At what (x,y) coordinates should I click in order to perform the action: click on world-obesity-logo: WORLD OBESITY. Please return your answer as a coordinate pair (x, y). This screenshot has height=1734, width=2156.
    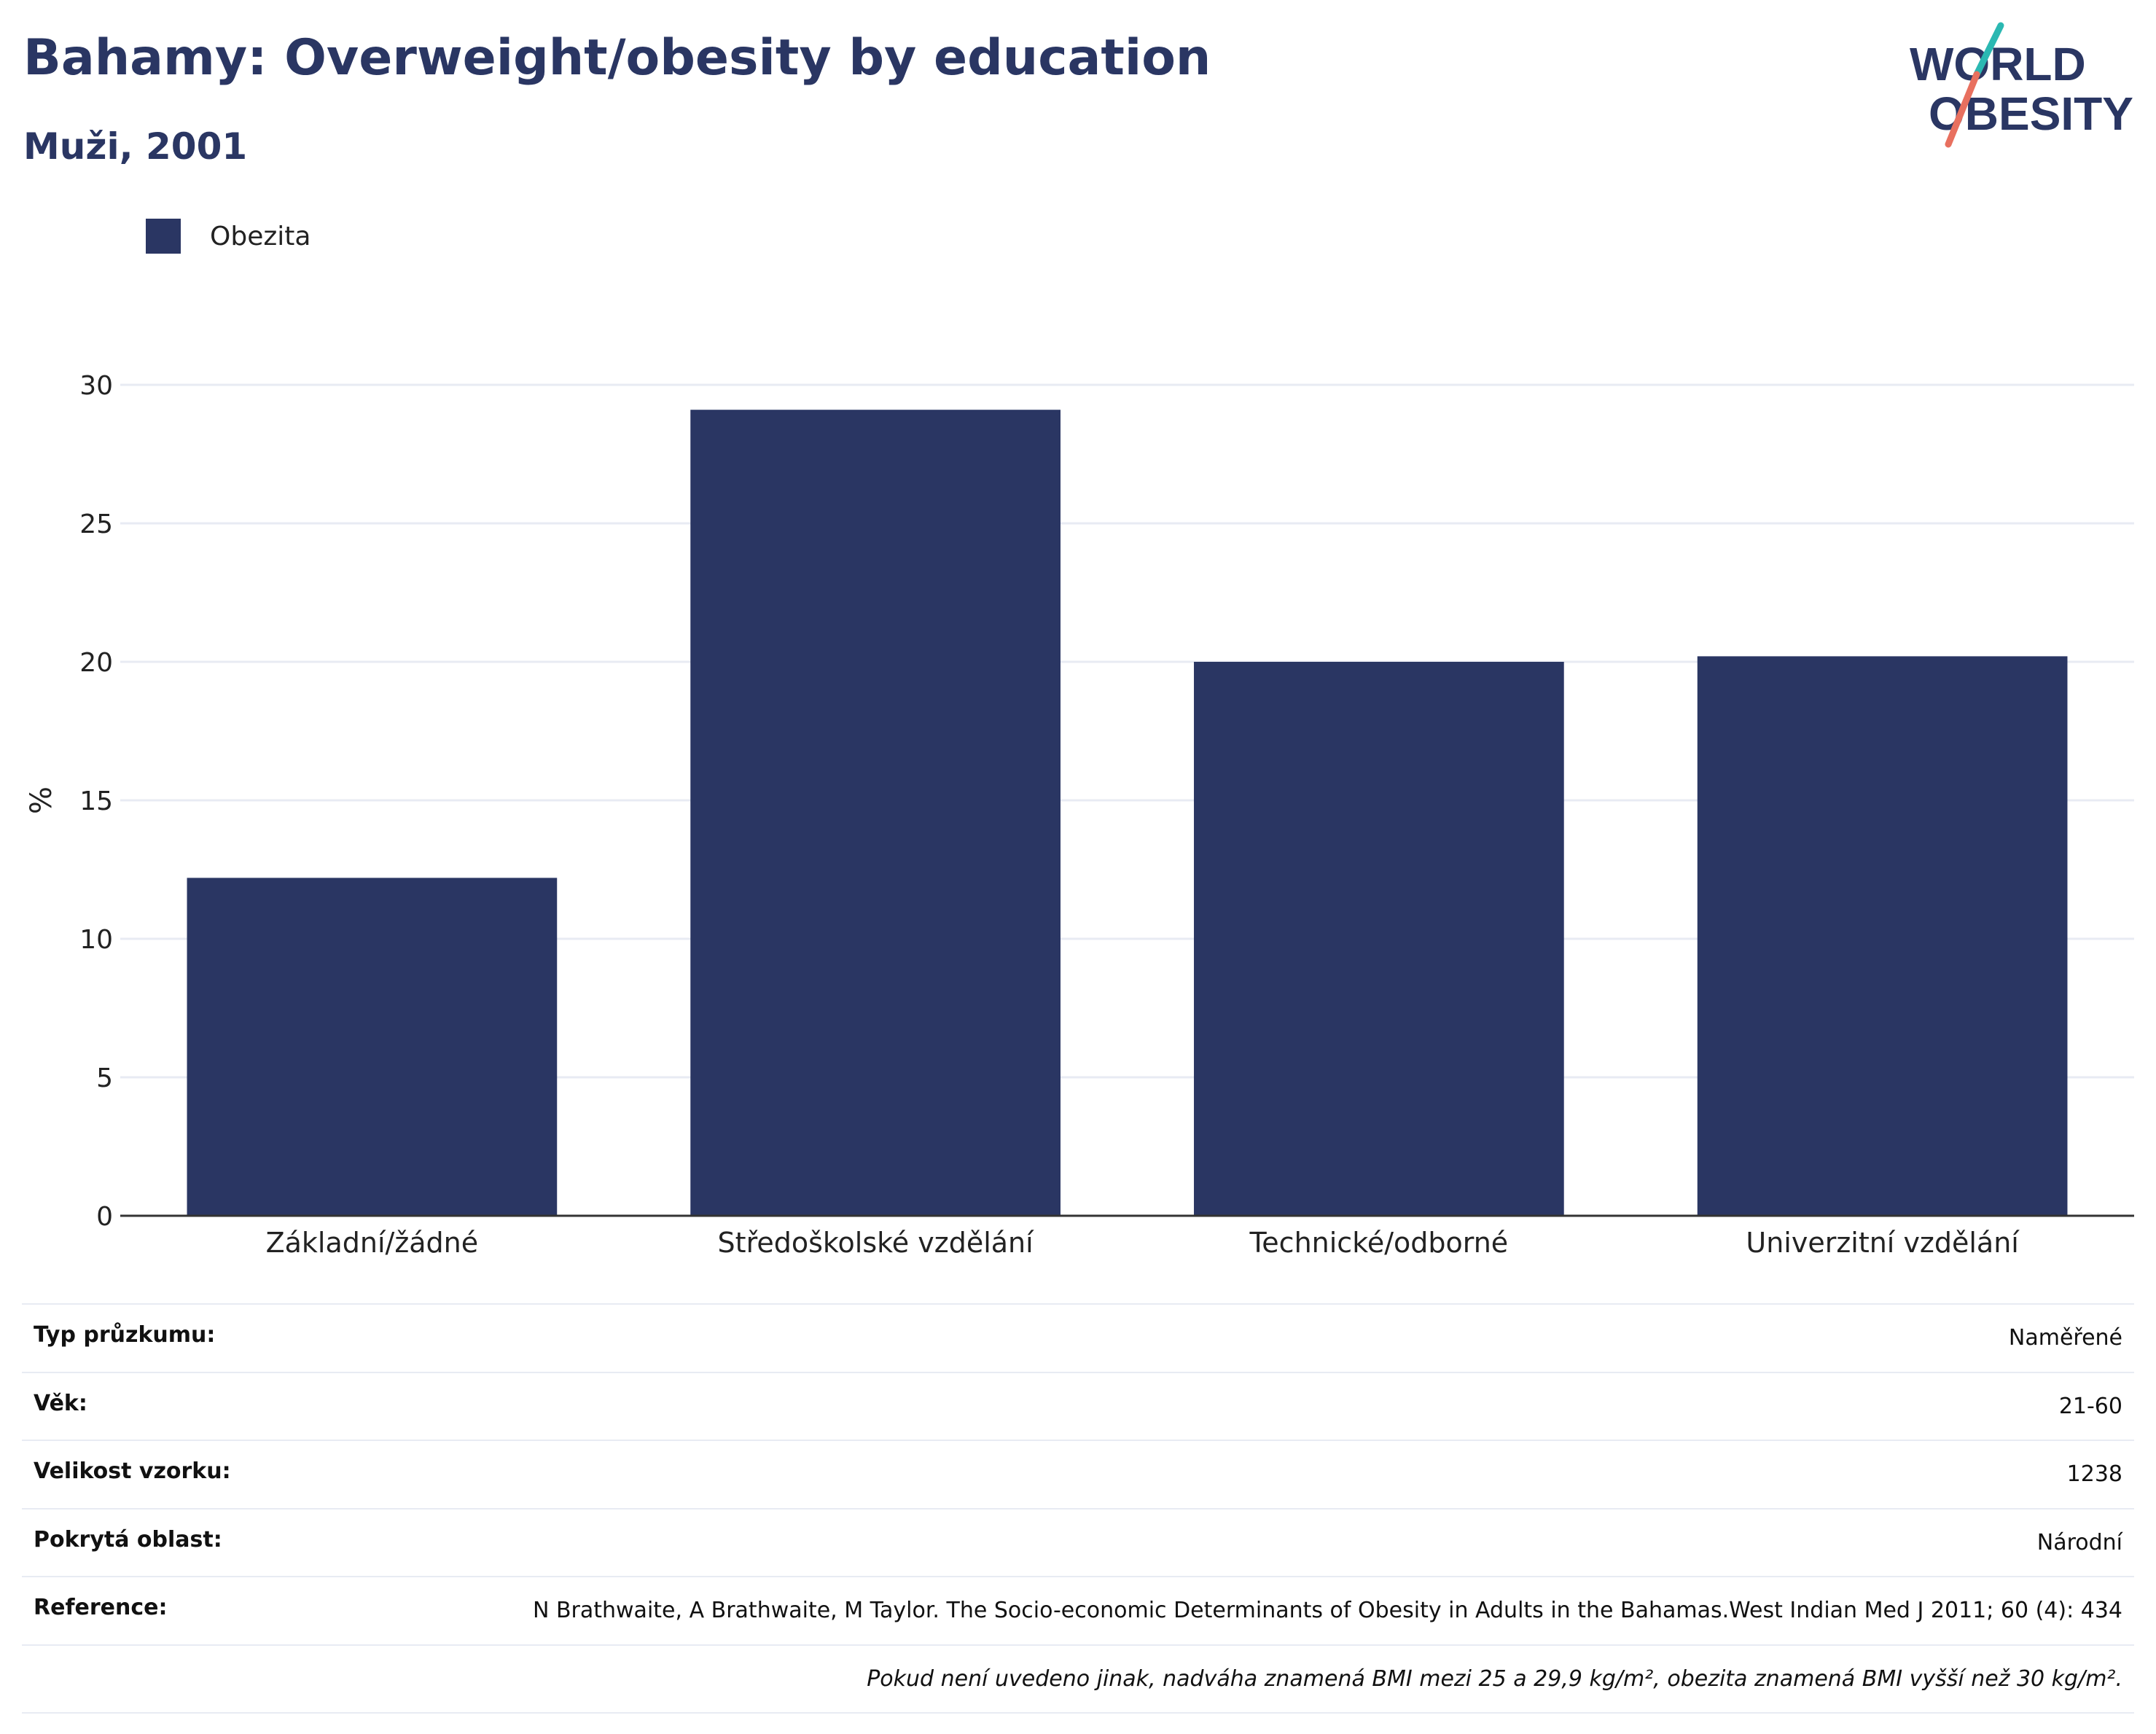
    Looking at the image, I should click on (2022, 85).